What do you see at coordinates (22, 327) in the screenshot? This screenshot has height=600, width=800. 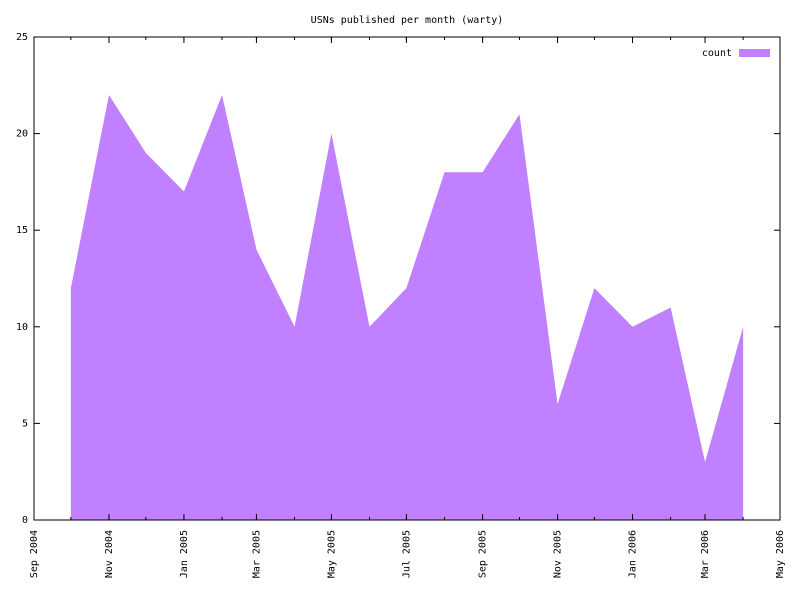 I see `y-tick-label: 10` at bounding box center [22, 327].